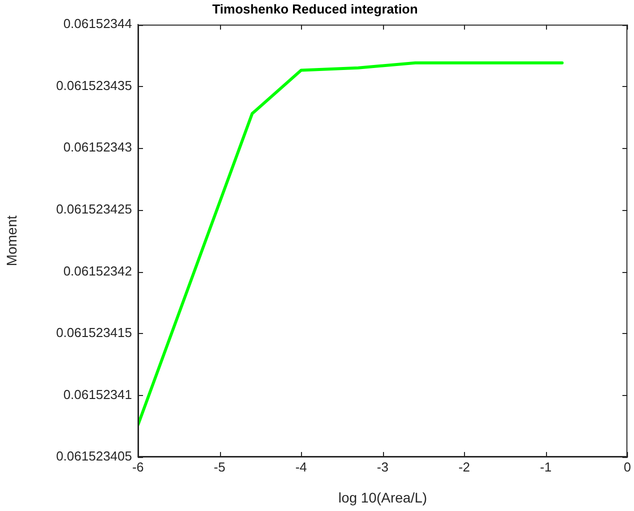 The width and height of the screenshot is (634, 511). Describe the element at coordinates (464, 466) in the screenshot. I see `x-tick-label: -2` at that location.